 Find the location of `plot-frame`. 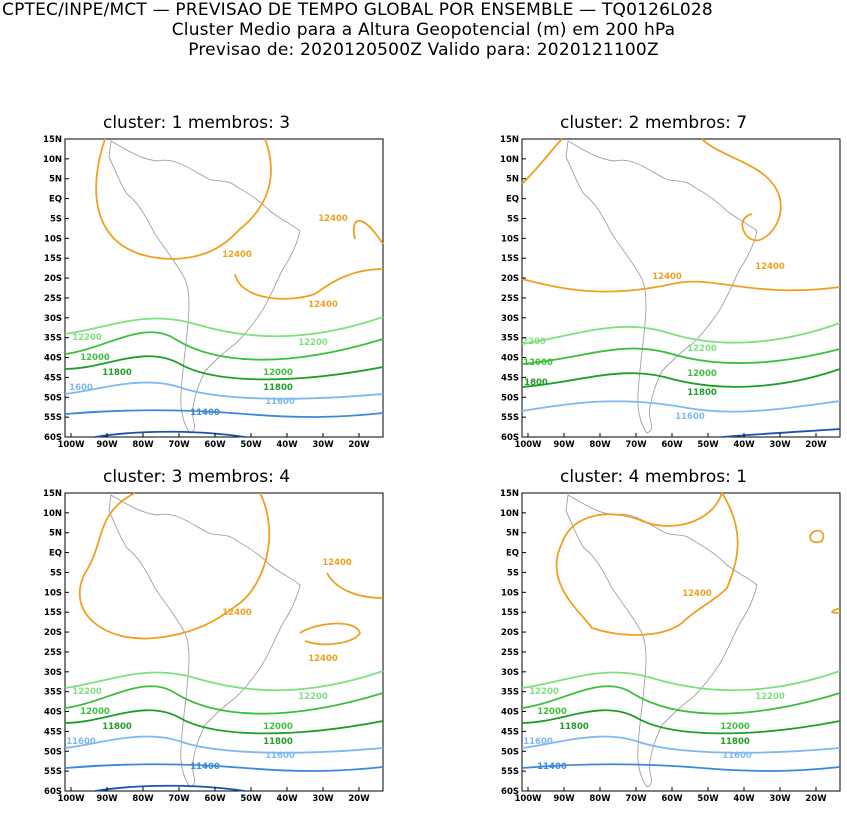

plot-frame is located at coordinates (681, 288).